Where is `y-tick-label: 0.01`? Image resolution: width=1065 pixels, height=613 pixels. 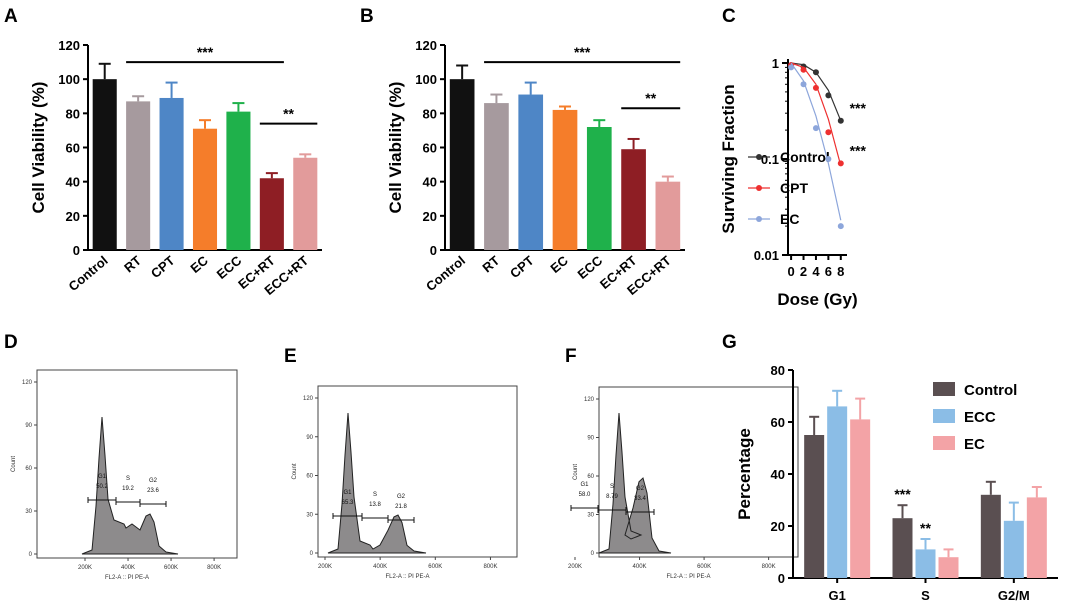
y-tick-label: 0.01 is located at coordinates (766, 255).